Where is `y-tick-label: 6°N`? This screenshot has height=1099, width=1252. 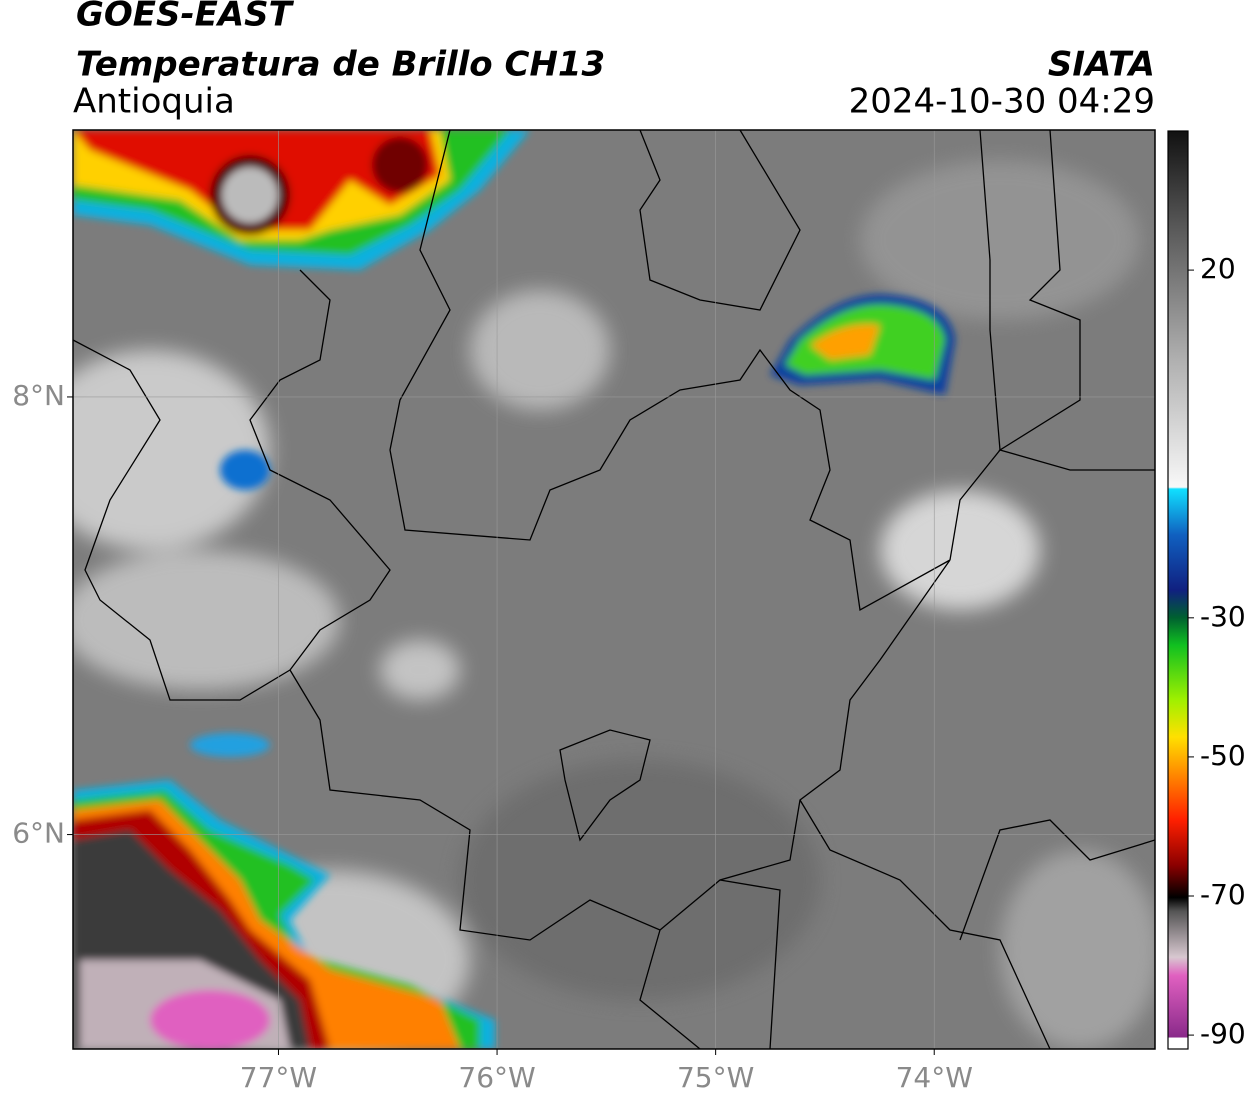 y-tick-label: 6°N is located at coordinates (38, 833).